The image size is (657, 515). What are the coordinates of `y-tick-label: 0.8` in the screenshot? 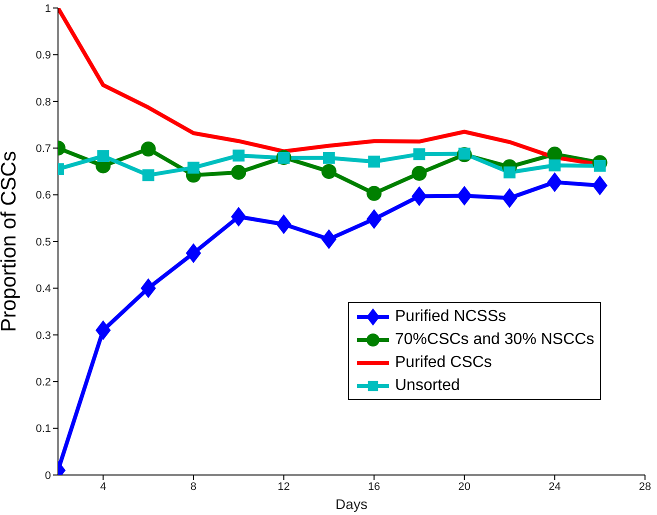 It's located at (43, 102).